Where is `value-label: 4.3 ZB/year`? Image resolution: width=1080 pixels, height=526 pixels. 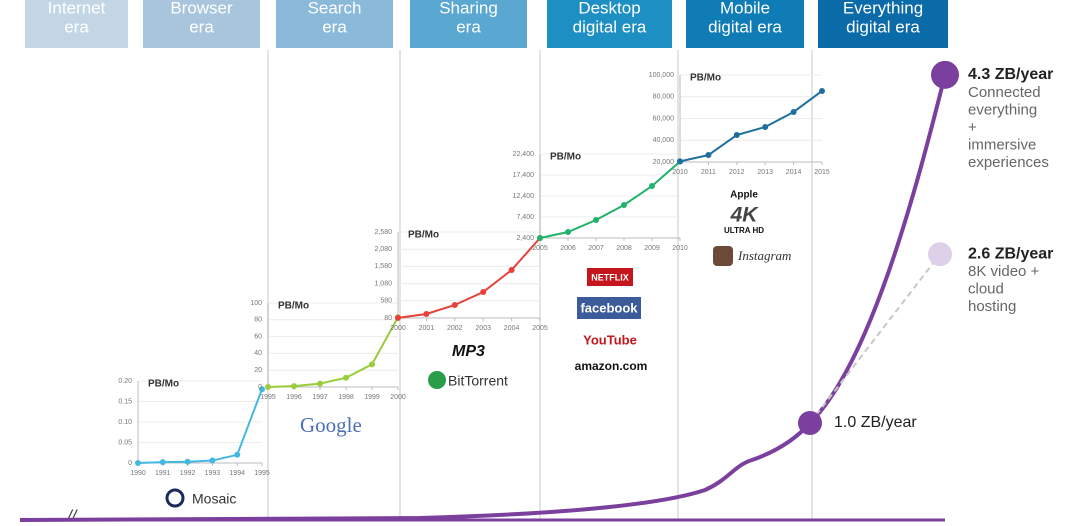
value-label: 4.3 ZB/year is located at coordinates (1010, 74).